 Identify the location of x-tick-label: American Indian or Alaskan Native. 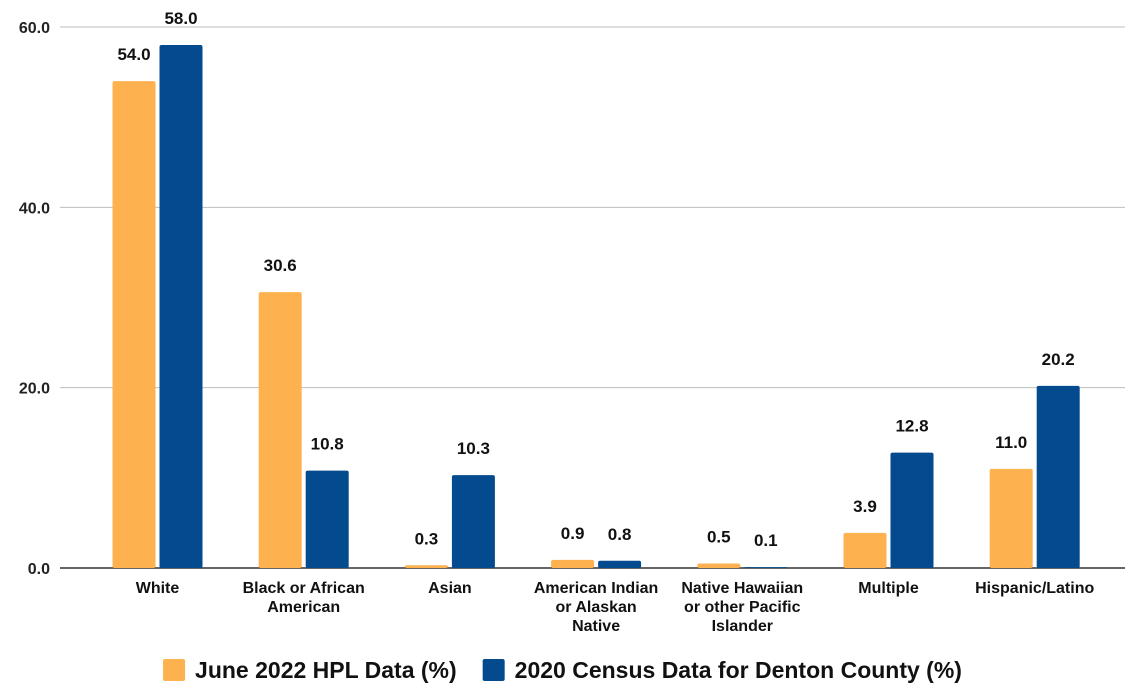
(596, 607).